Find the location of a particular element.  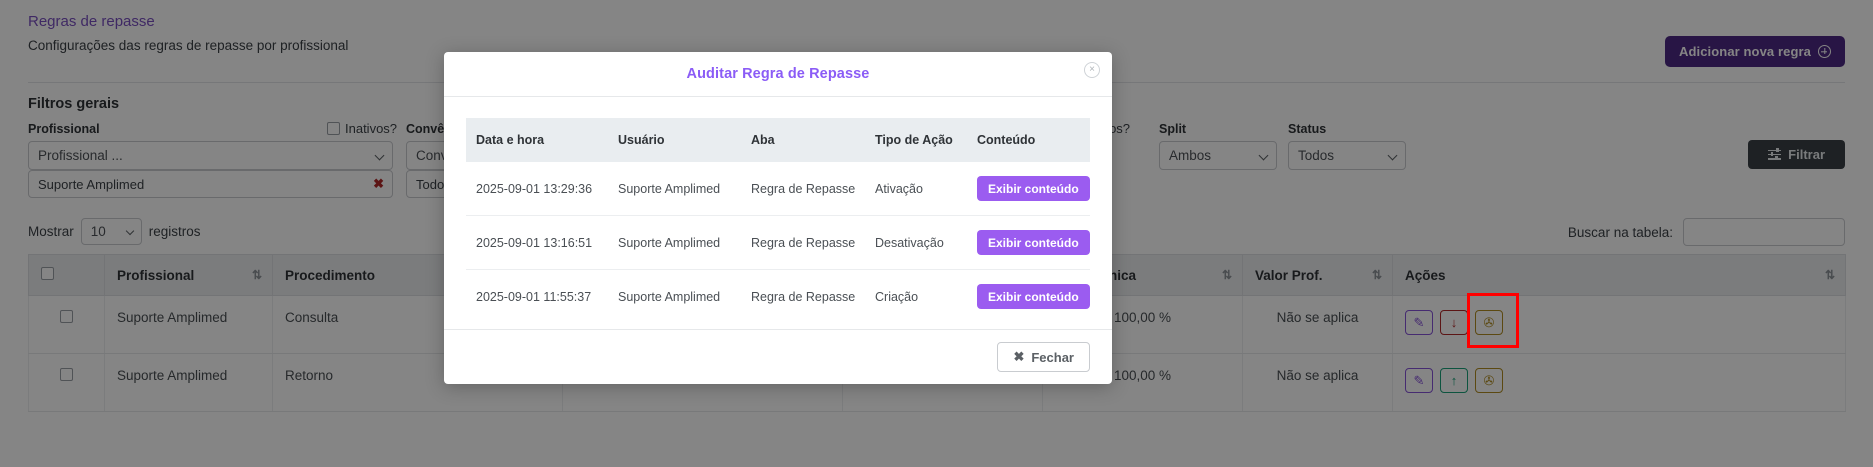

arrow-up-icon: ↑ is located at coordinates (1454, 380).